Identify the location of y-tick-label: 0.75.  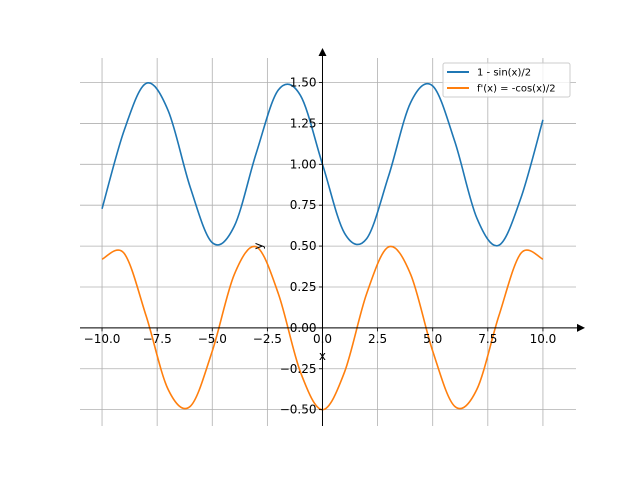
(303, 205).